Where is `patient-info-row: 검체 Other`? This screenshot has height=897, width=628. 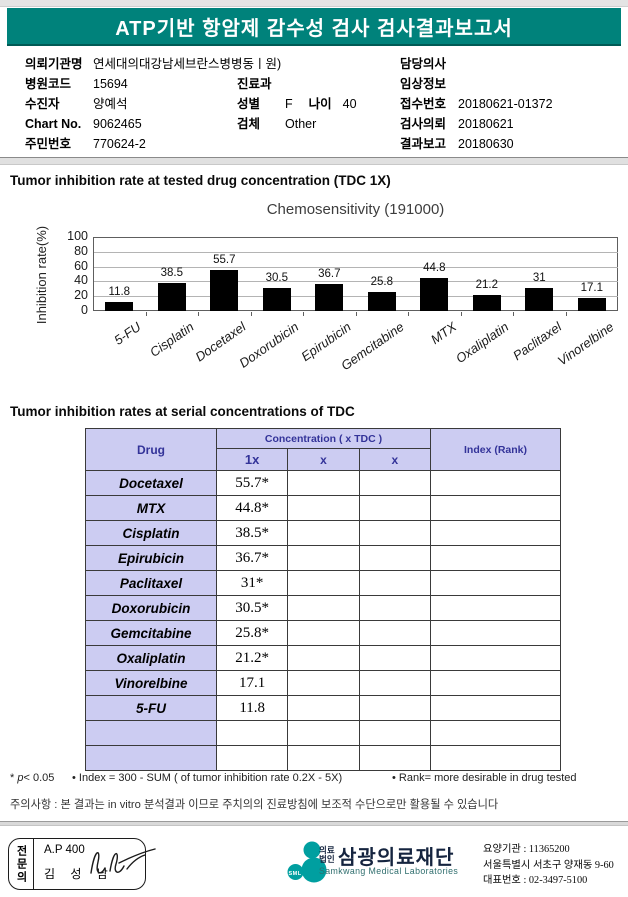 patient-info-row: 검체 Other is located at coordinates (297, 127).